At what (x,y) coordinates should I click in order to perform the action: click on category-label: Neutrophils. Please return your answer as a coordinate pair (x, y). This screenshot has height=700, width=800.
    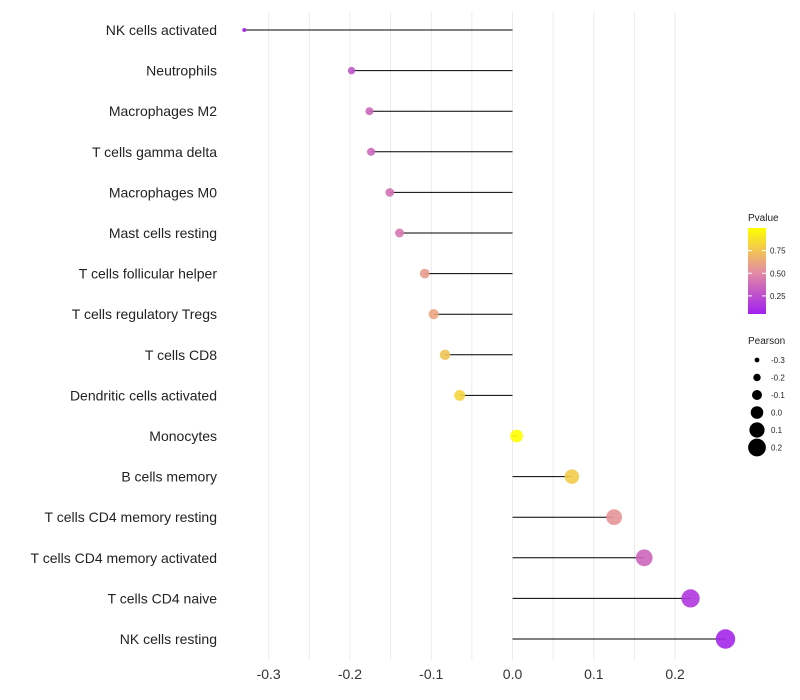
    Looking at the image, I should click on (181, 71).